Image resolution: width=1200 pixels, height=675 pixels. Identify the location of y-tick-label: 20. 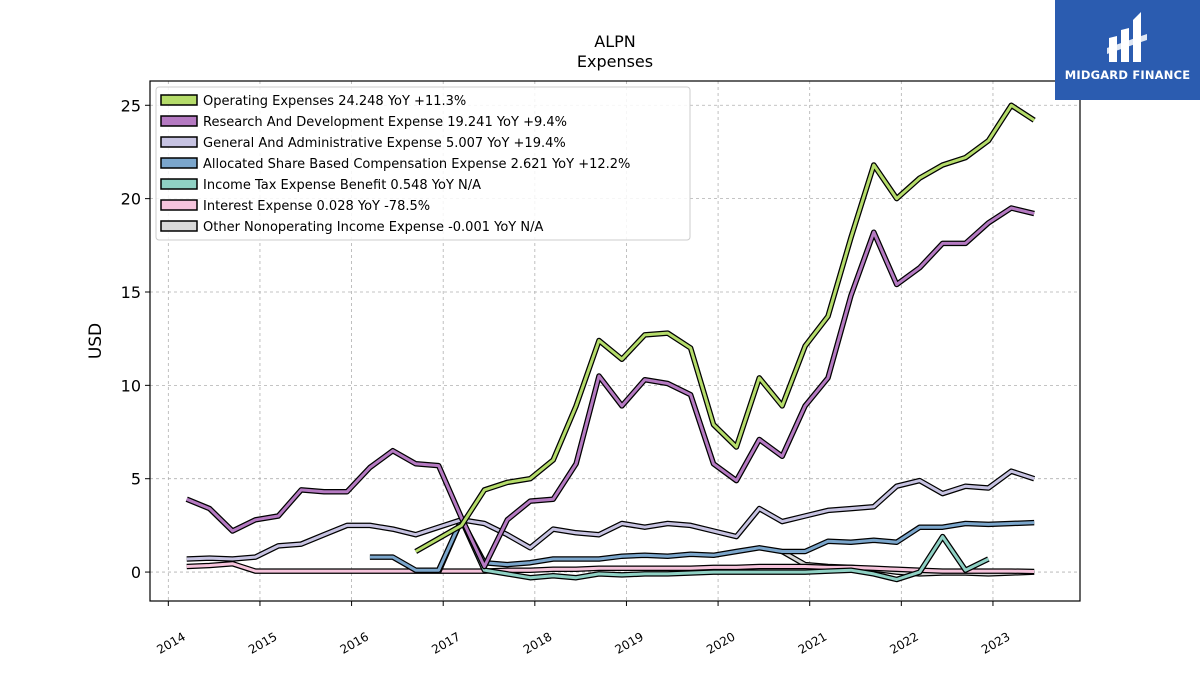
(131, 199).